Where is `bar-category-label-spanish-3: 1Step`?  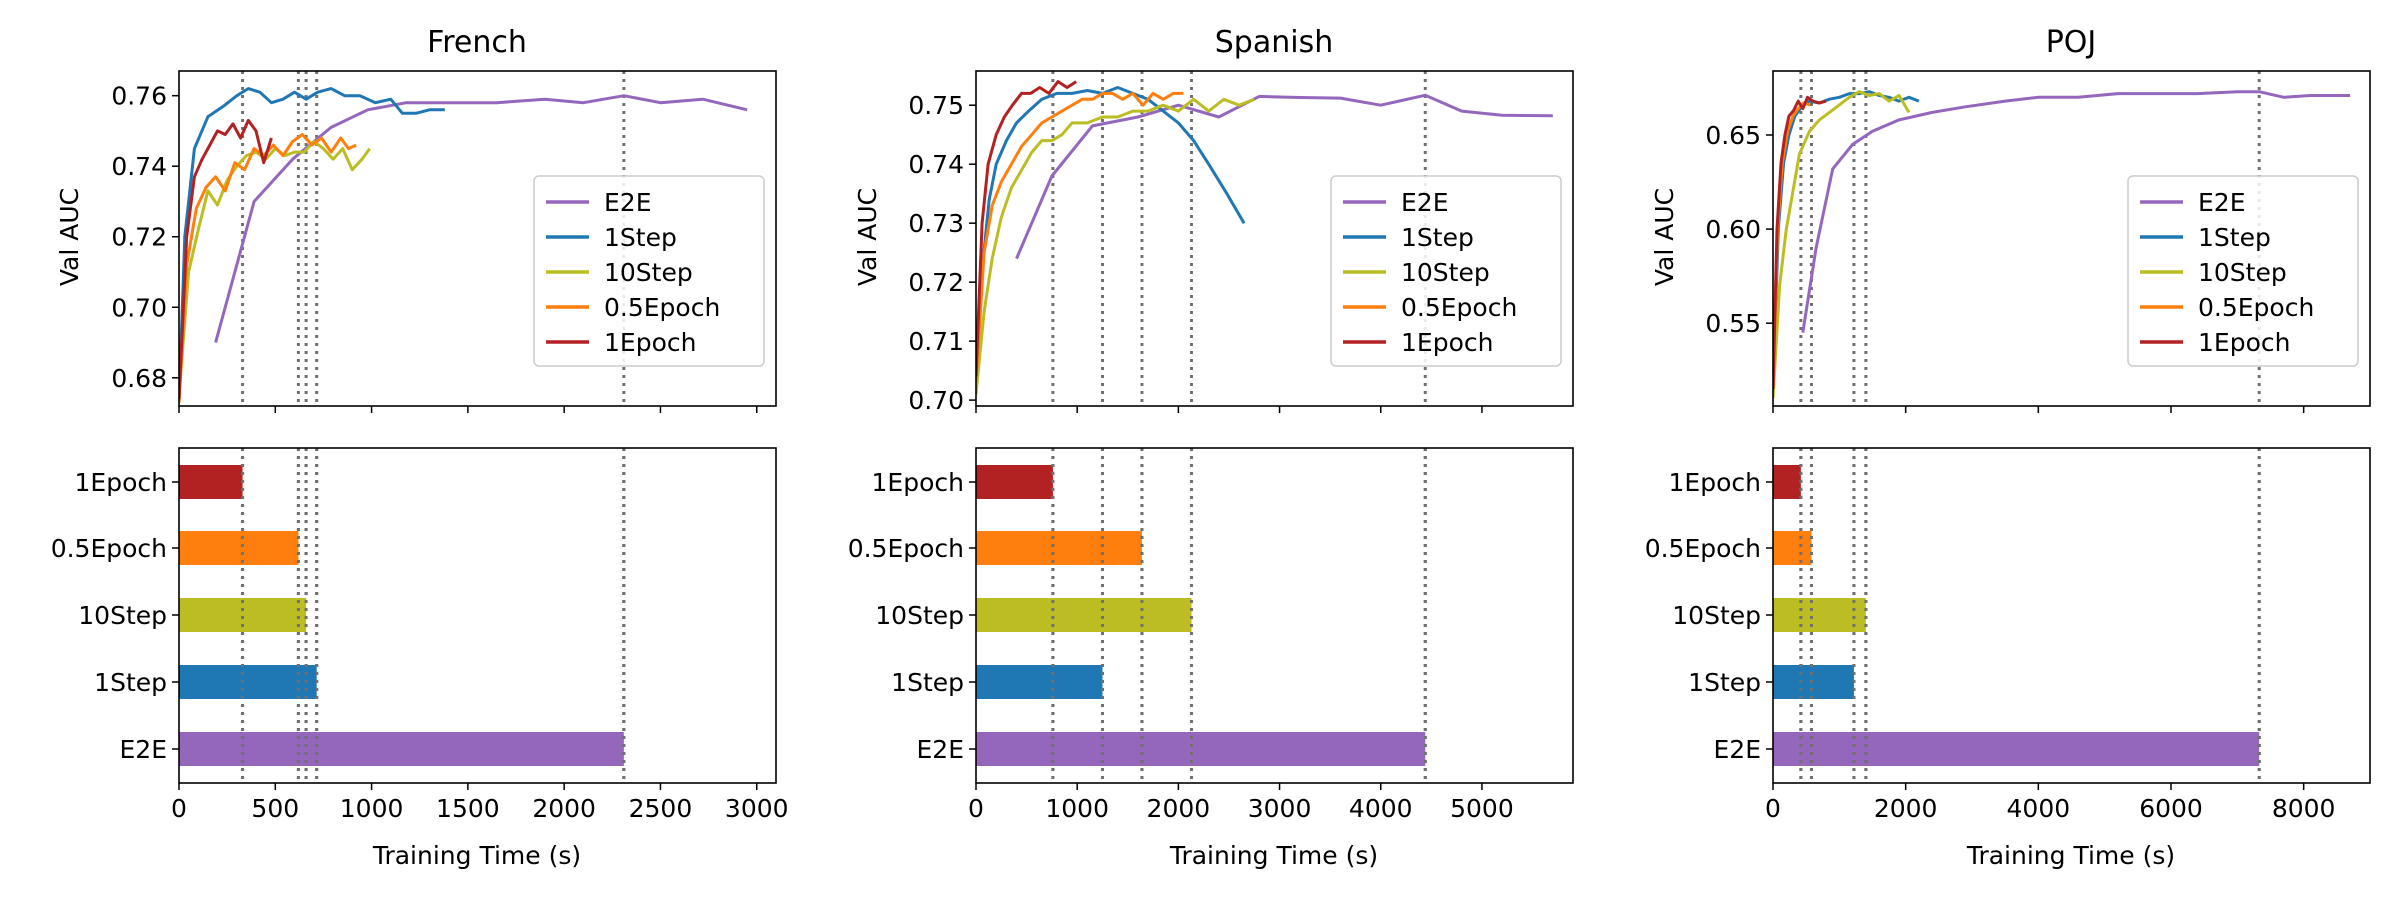
bar-category-label-spanish-3: 1Step is located at coordinates (927, 682).